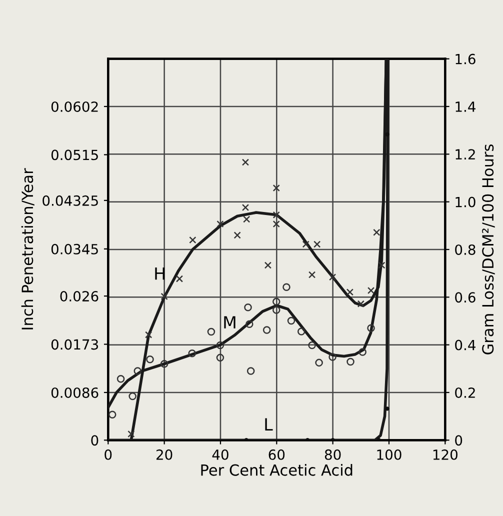 The width and height of the screenshot is (503, 516). Describe the element at coordinates (94, 440) in the screenshot. I see `y-tick-label: 0` at that location.